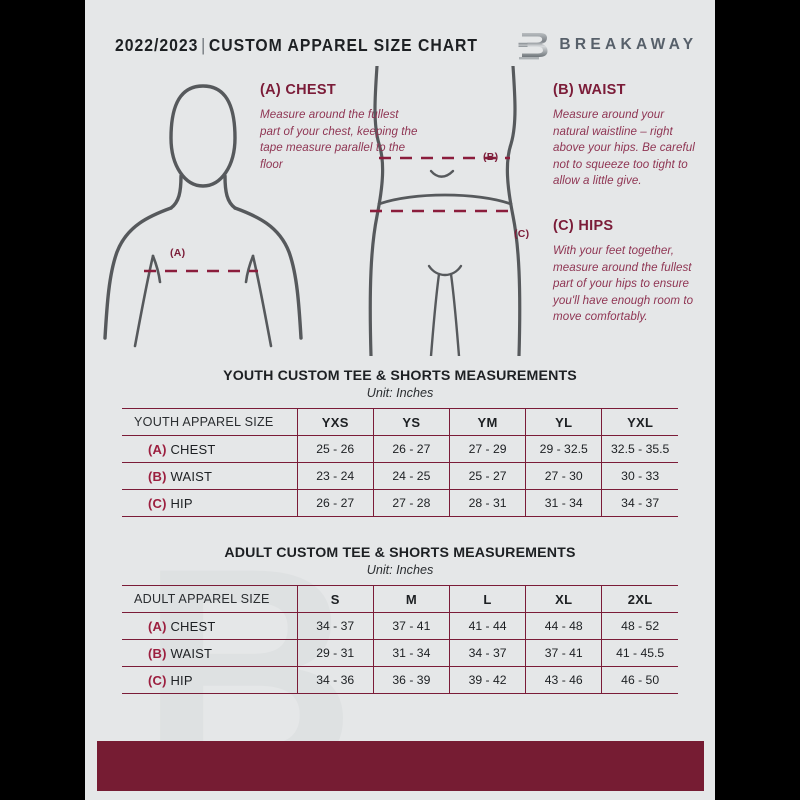 Image resolution: width=800 pixels, height=800 pixels. What do you see at coordinates (335, 599) in the screenshot?
I see `adult-size-header-s: S` at bounding box center [335, 599].